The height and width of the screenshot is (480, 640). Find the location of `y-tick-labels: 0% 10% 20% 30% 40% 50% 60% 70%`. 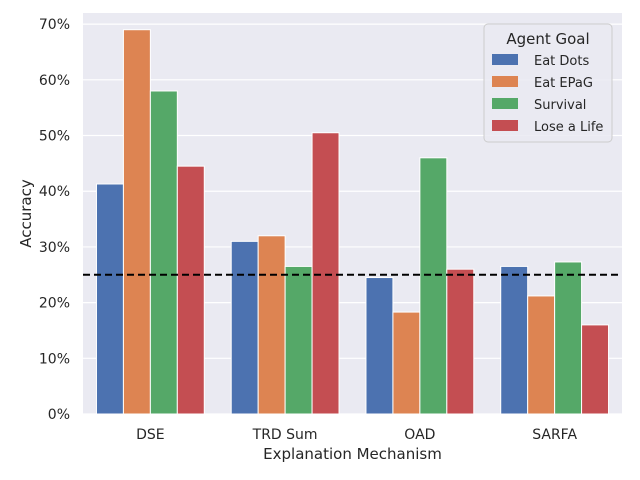

y-tick-labels: 0% 10% 20% 30% 40% 50% 60% 70% is located at coordinates (54, 220).